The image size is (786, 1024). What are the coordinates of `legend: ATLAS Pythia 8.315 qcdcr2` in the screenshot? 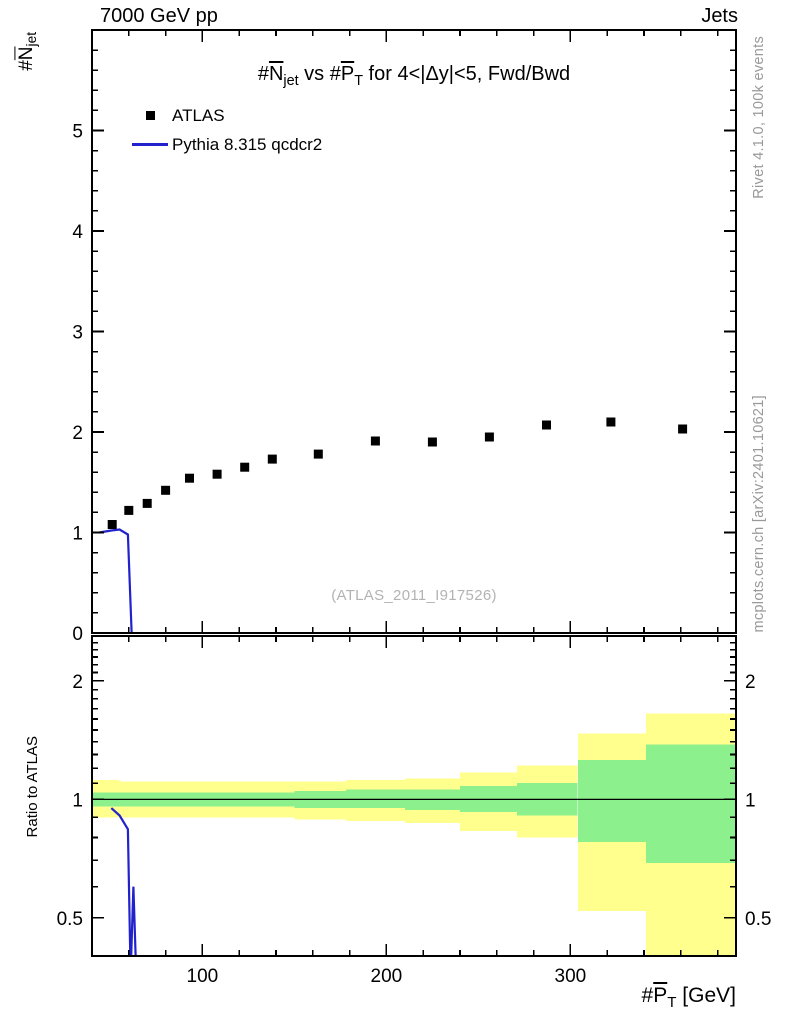 It's located at (225, 130).